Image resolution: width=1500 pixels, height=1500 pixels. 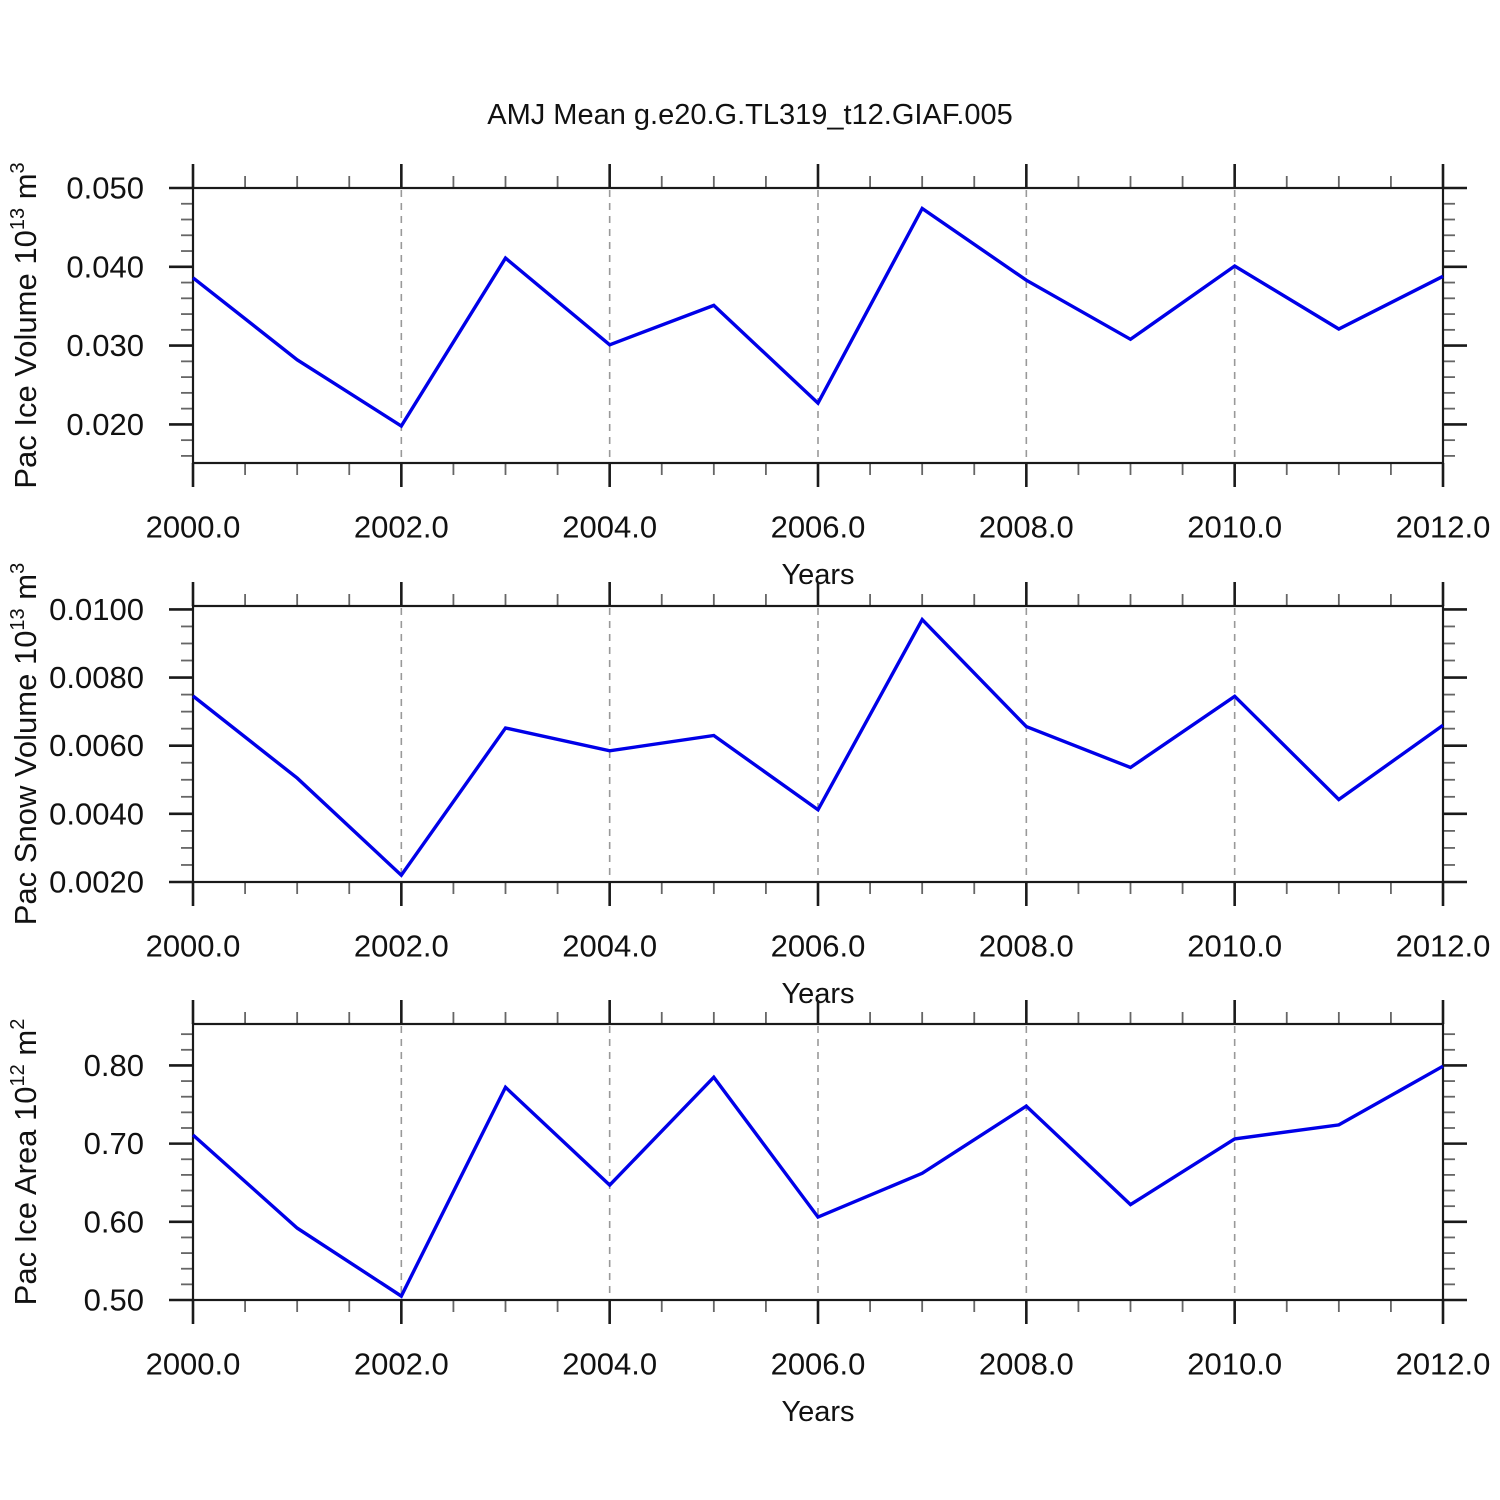 I want to click on y-tick-label: 0.0080, so click(x=96, y=677).